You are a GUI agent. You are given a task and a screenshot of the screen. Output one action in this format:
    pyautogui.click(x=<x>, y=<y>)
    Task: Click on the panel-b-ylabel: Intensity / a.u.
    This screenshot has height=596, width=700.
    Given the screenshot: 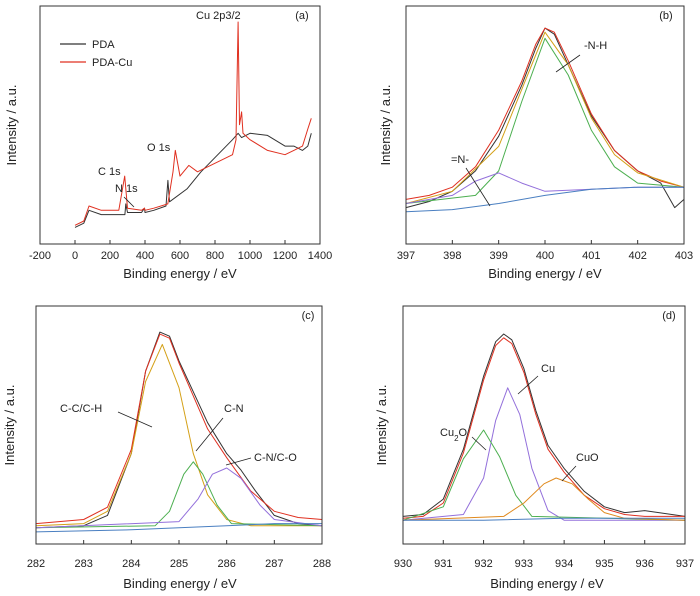 What is the action you would take?
    pyautogui.click(x=385, y=125)
    